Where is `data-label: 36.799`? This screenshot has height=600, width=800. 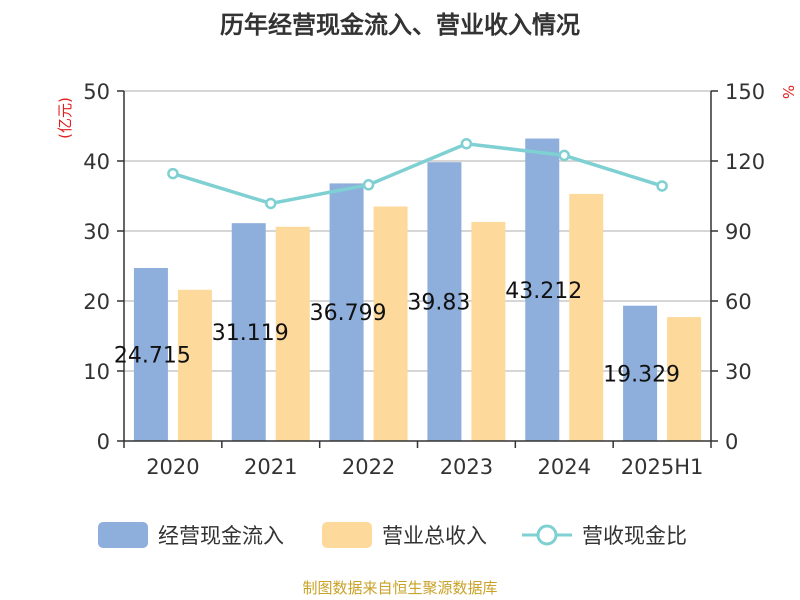 data-label: 36.799 is located at coordinates (348, 313).